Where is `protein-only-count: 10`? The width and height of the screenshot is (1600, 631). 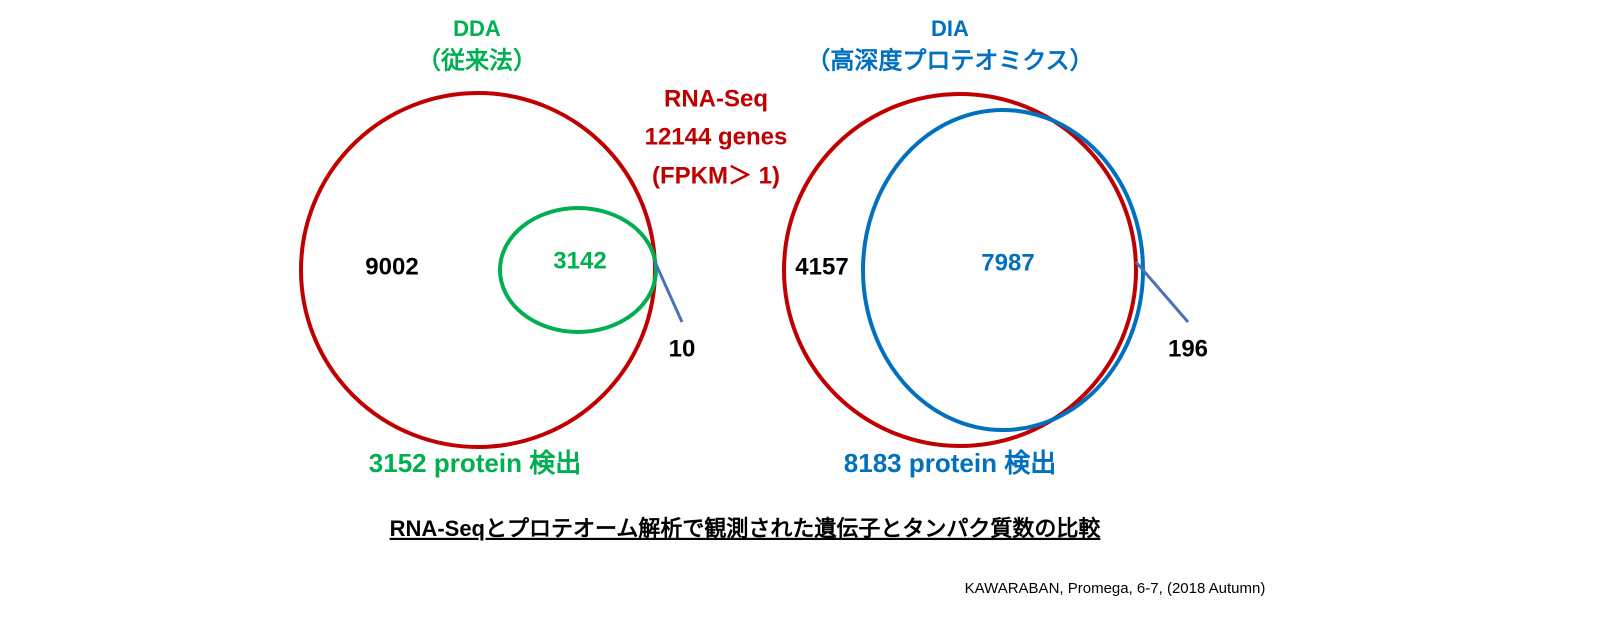 protein-only-count: 10 is located at coordinates (682, 348).